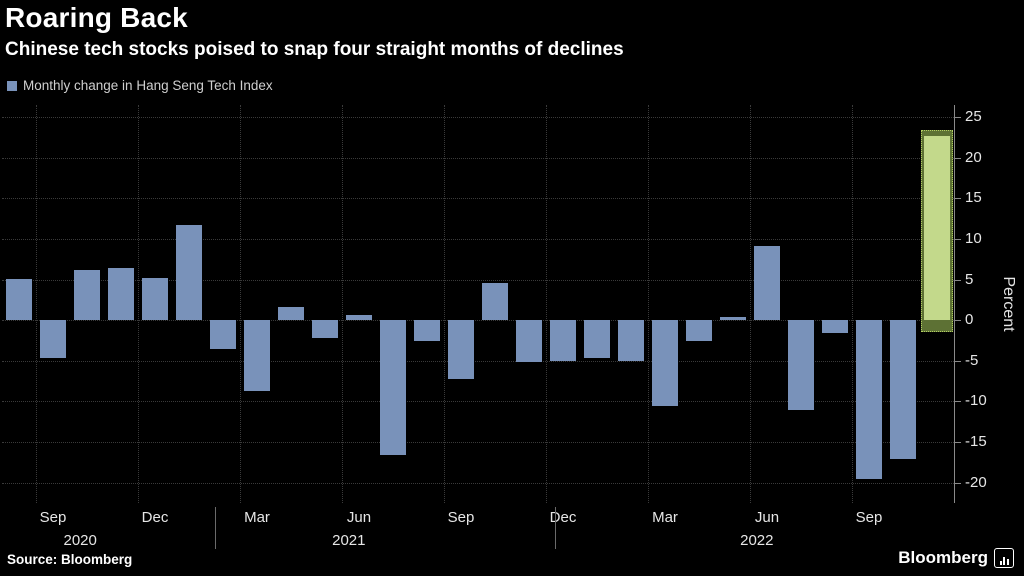  Describe the element at coordinates (937, 228) in the screenshot. I see `highlight-bar` at that location.